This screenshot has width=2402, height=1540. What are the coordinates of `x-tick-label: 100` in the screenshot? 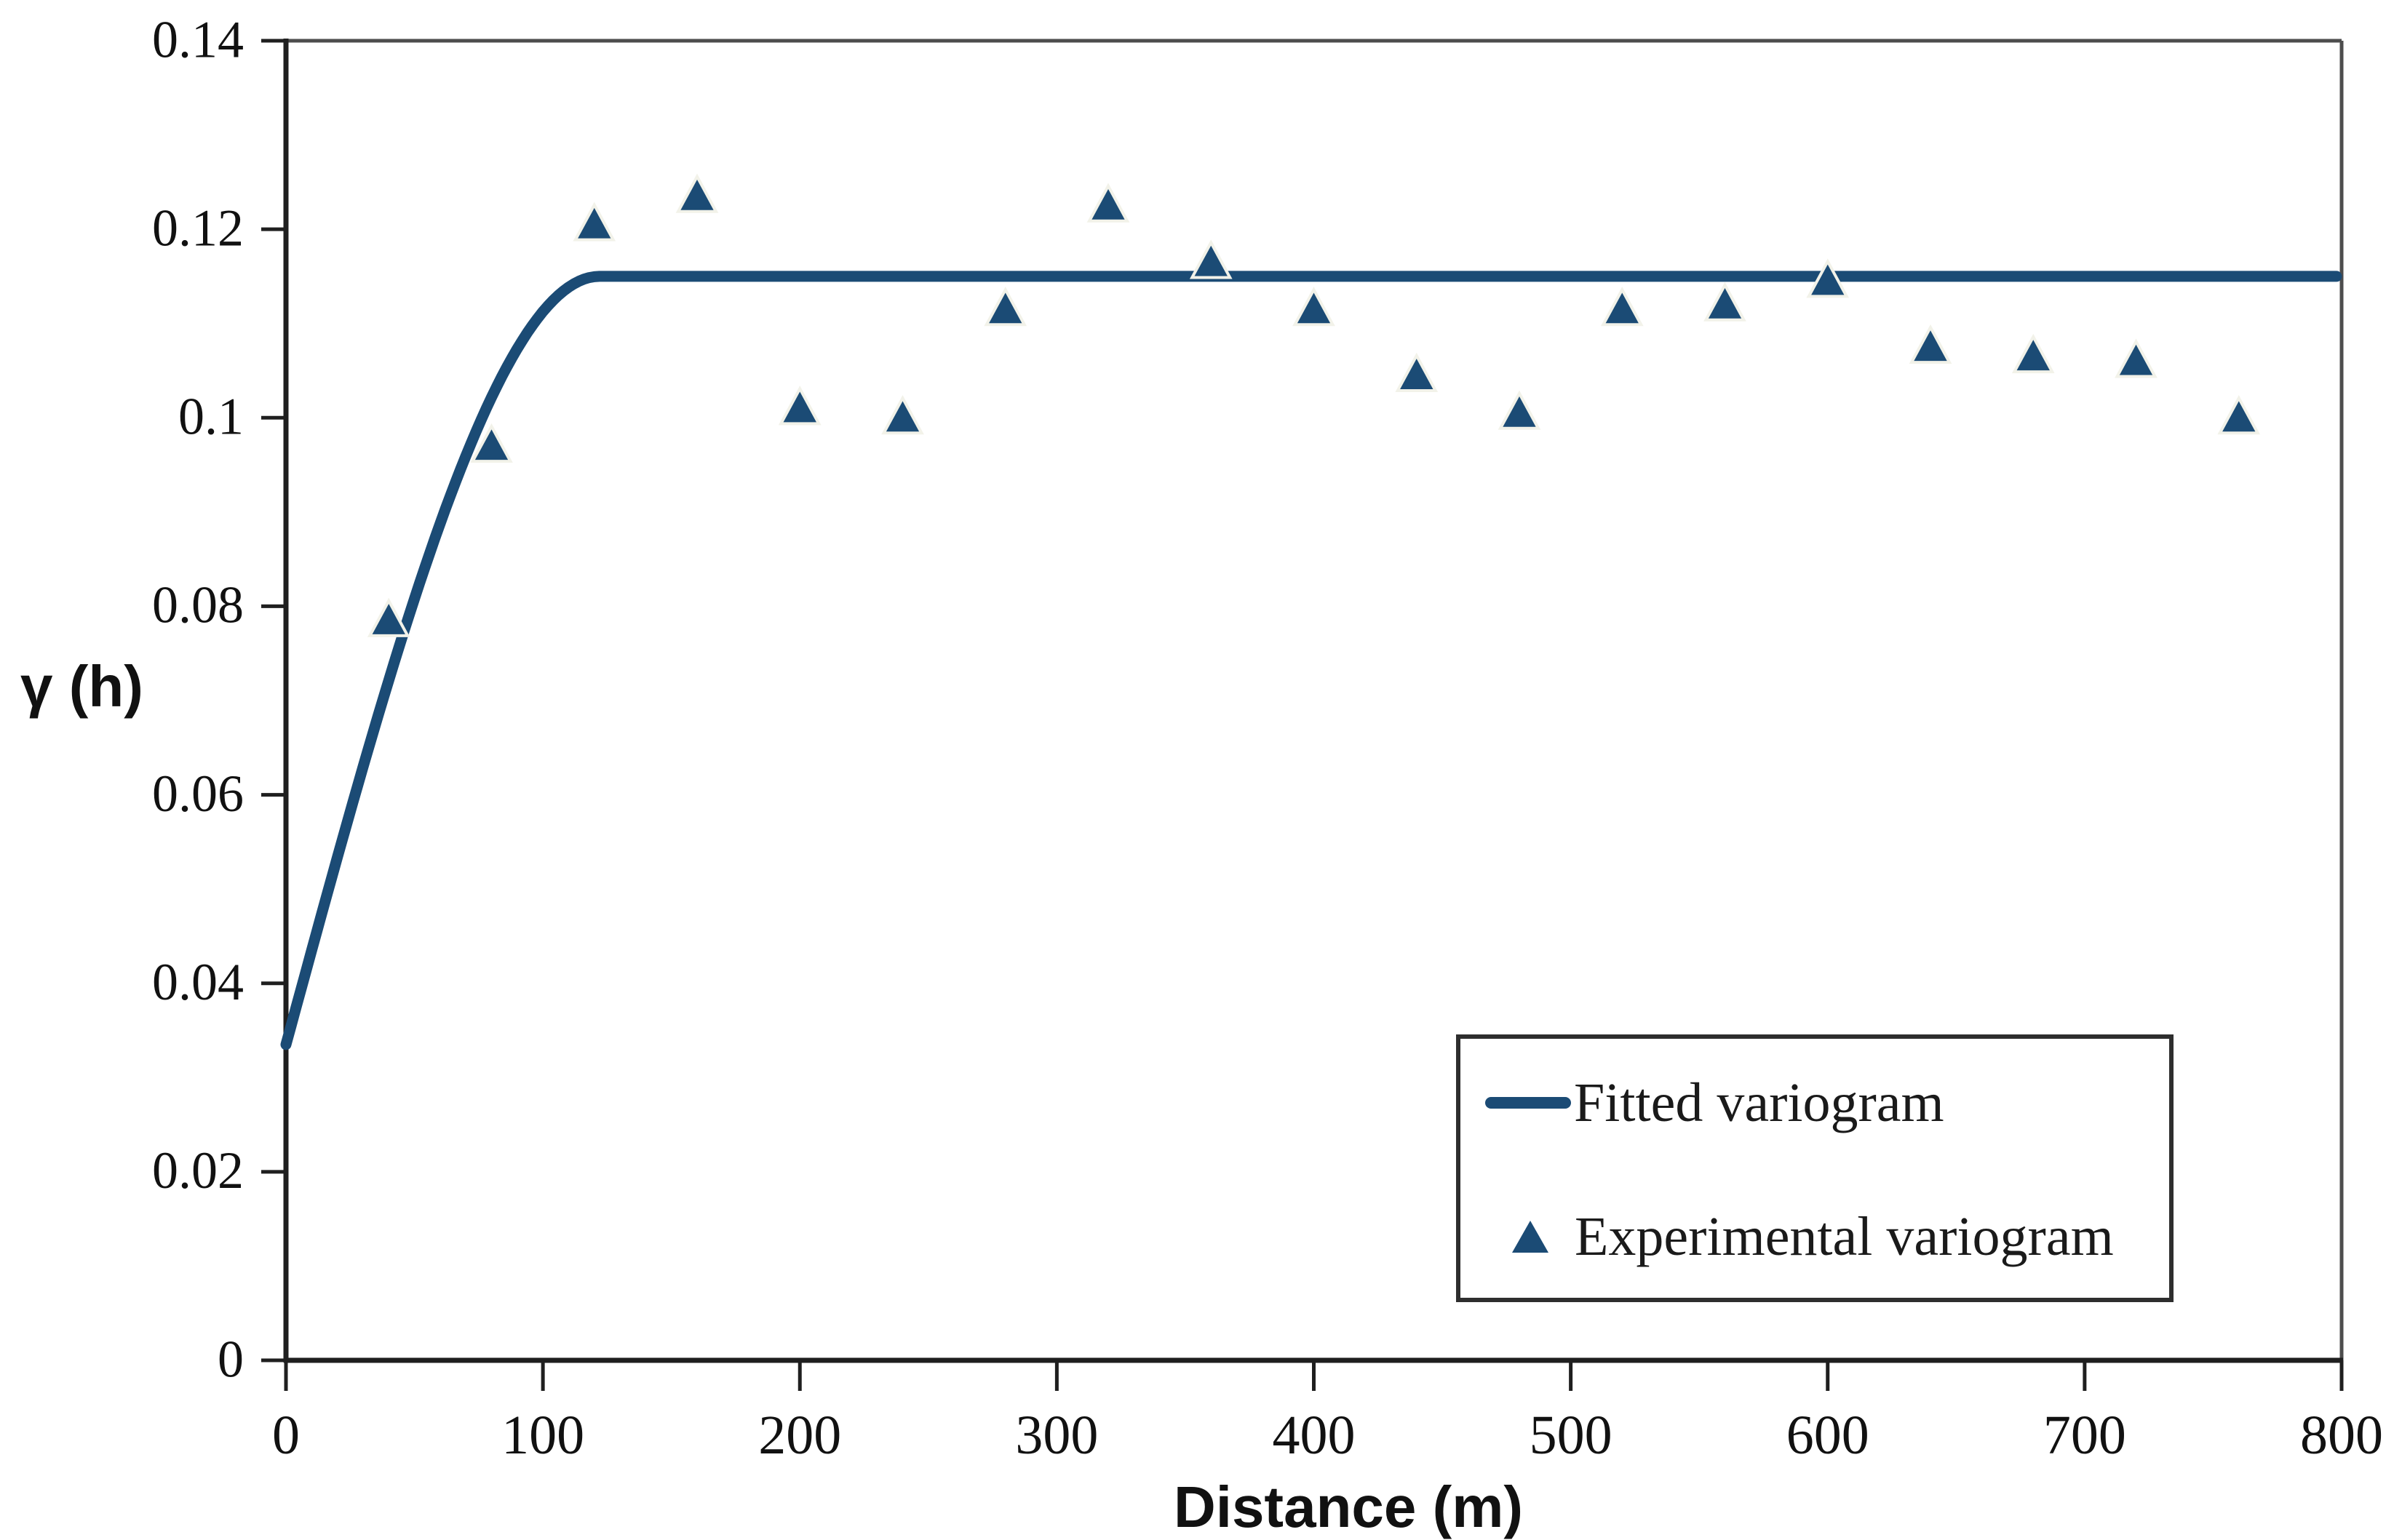 It's located at (543, 1435).